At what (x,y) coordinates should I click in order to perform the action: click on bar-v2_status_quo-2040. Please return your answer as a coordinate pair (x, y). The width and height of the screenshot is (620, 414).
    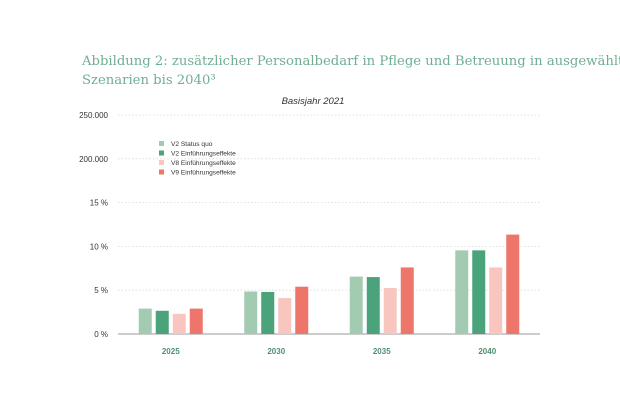
    Looking at the image, I should click on (462, 292).